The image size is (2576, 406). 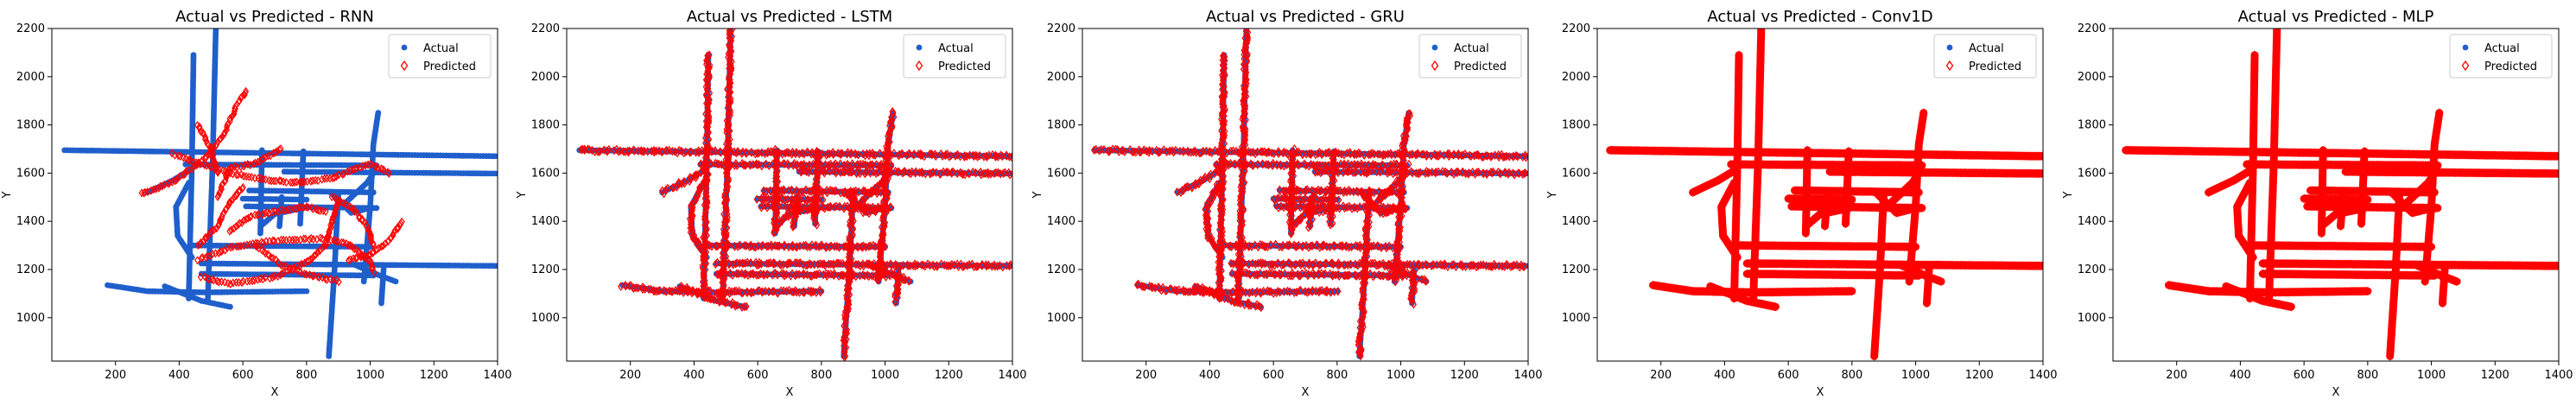 I want to click on y-tick-label: 2000, so click(x=30, y=77).